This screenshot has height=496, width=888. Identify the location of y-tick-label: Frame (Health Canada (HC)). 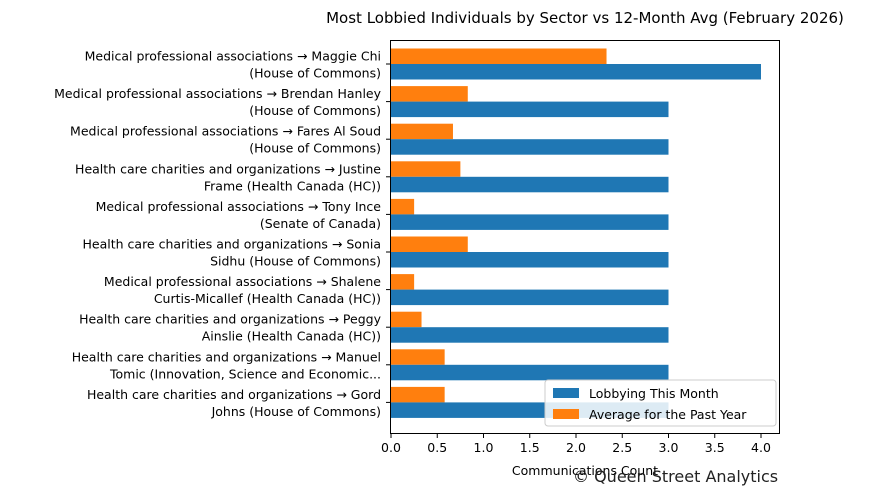
(292, 185).